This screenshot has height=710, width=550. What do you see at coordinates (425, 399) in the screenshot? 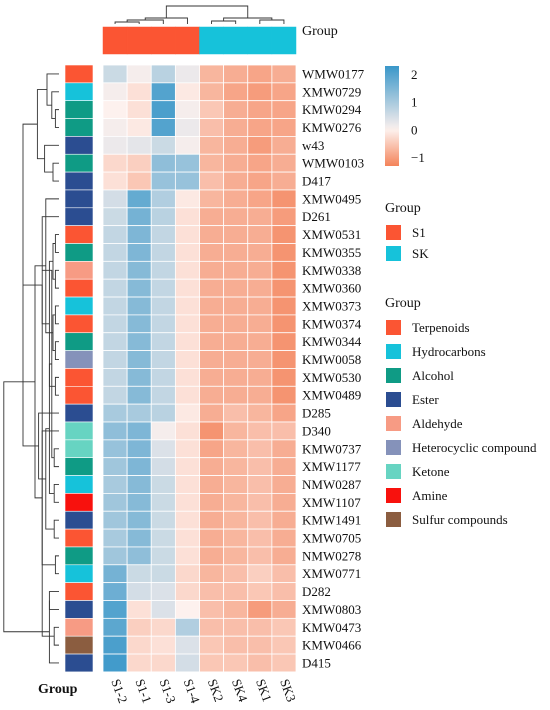
I see `legend-label: Ester` at bounding box center [425, 399].